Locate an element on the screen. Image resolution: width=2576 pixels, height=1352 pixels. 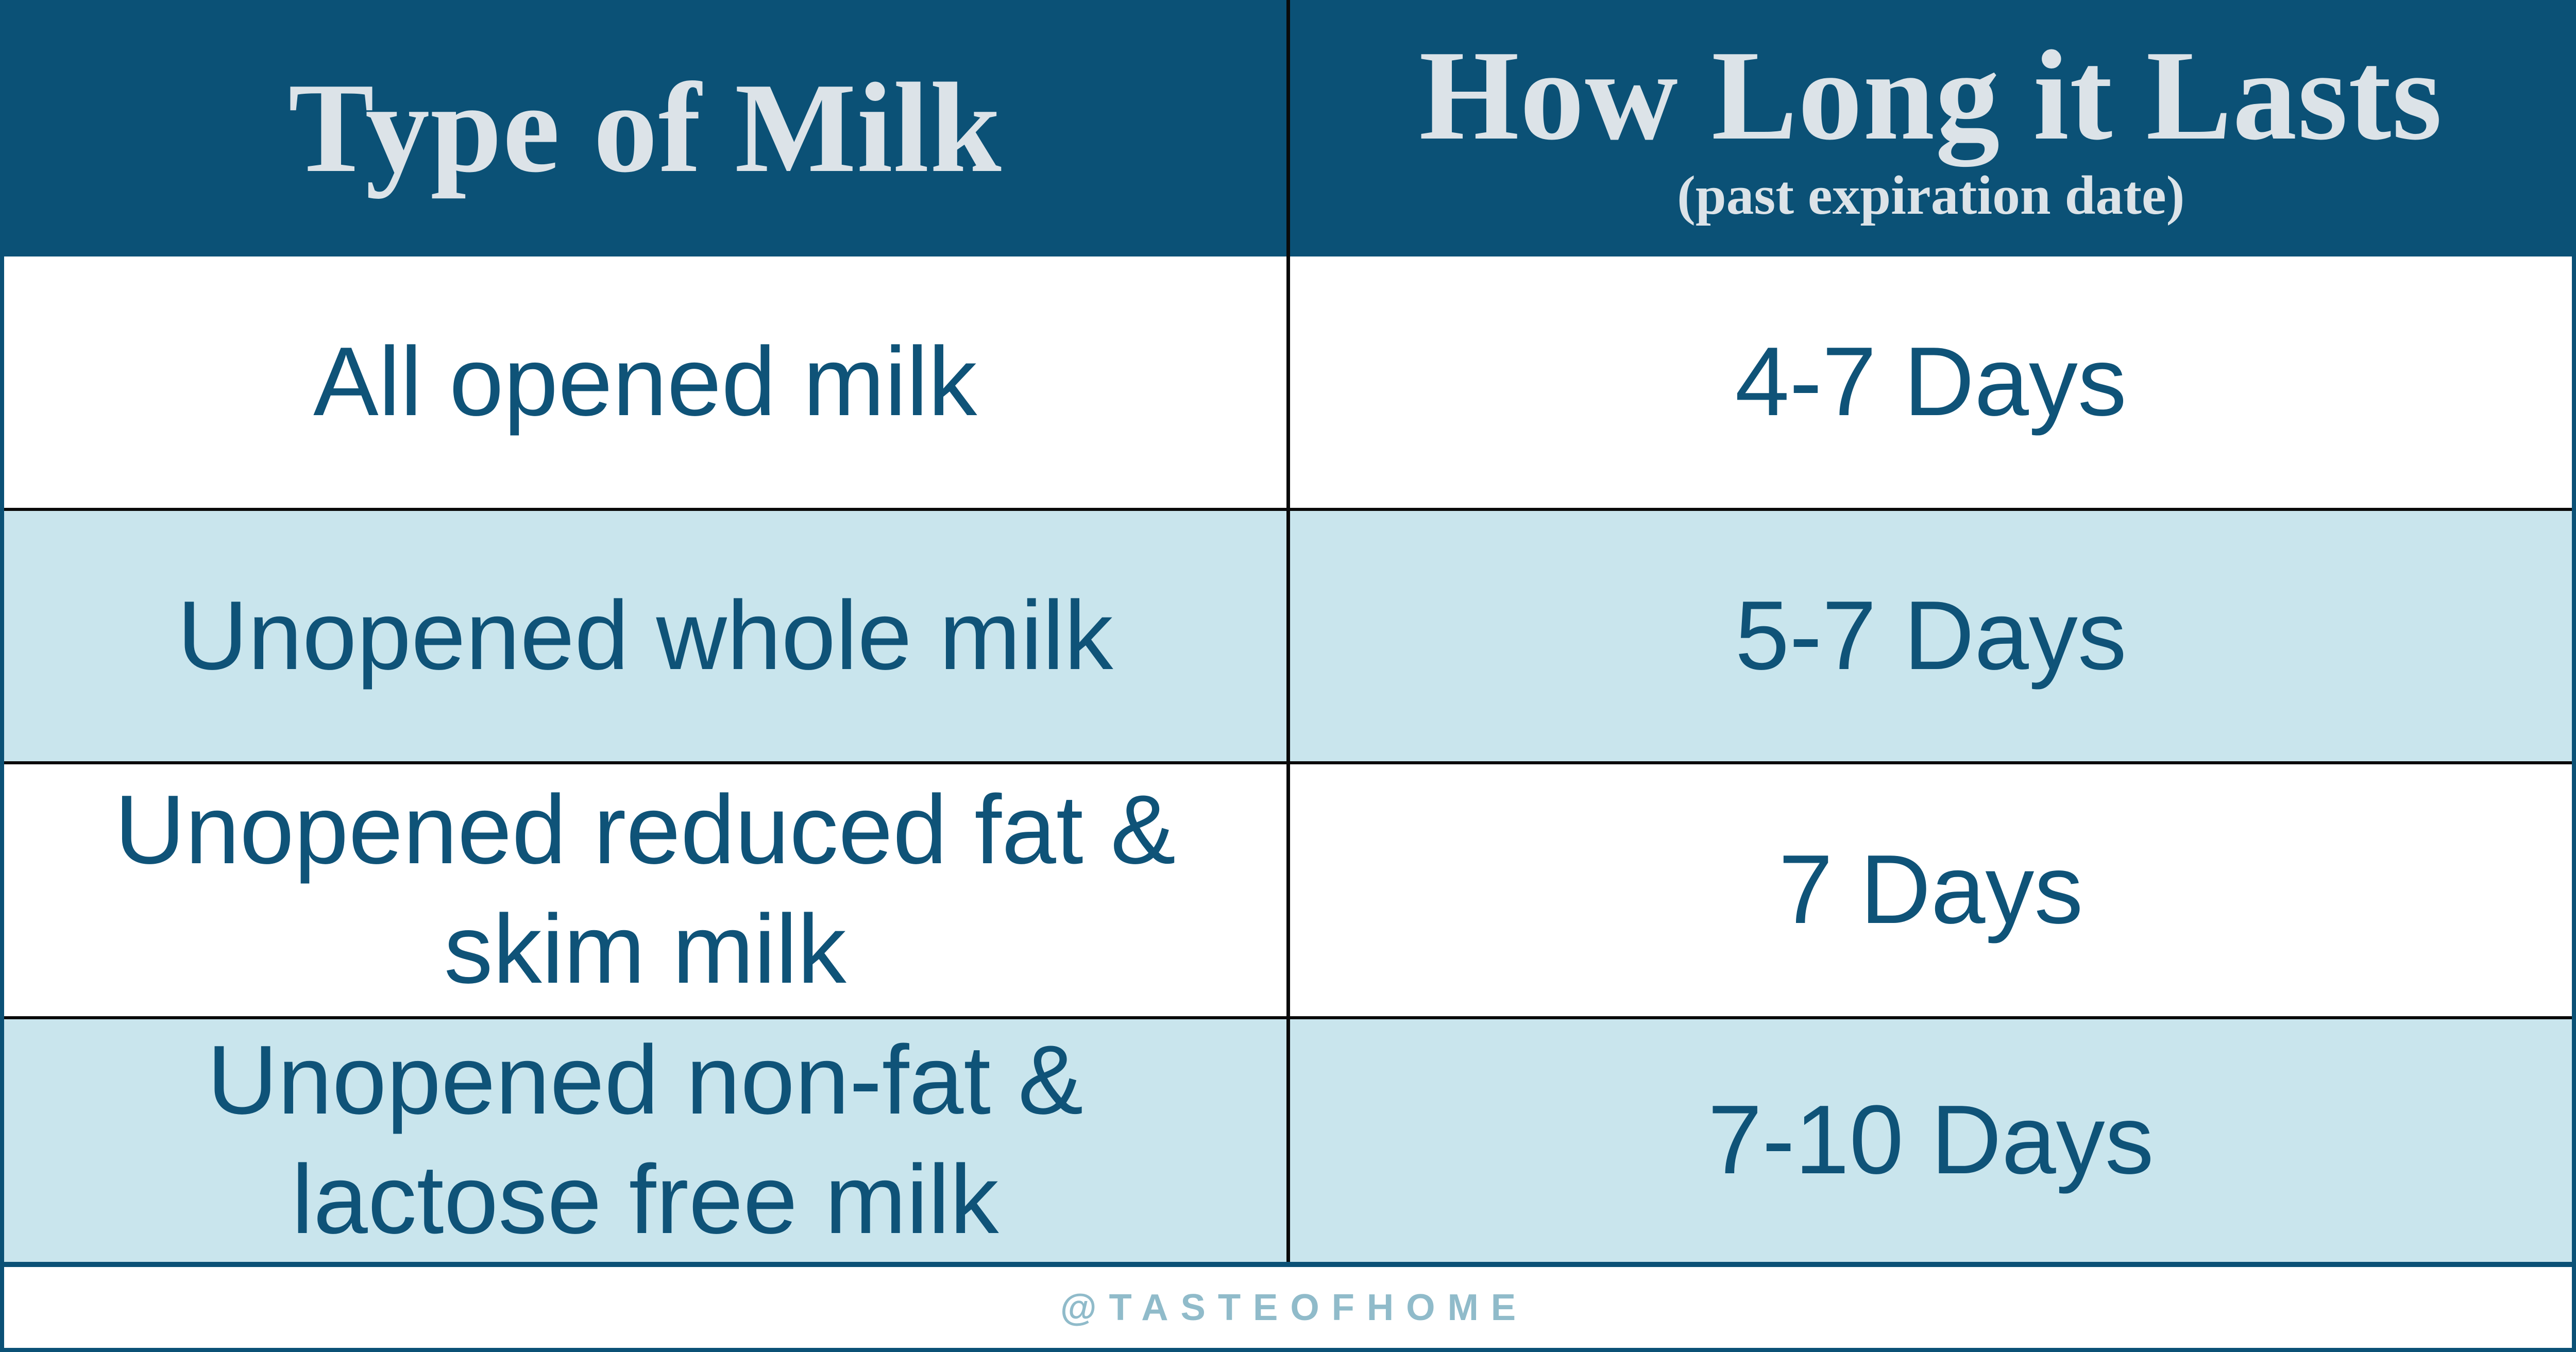
milk-type-label: Unopened reduced fat & skim milk is located at coordinates (645, 889).